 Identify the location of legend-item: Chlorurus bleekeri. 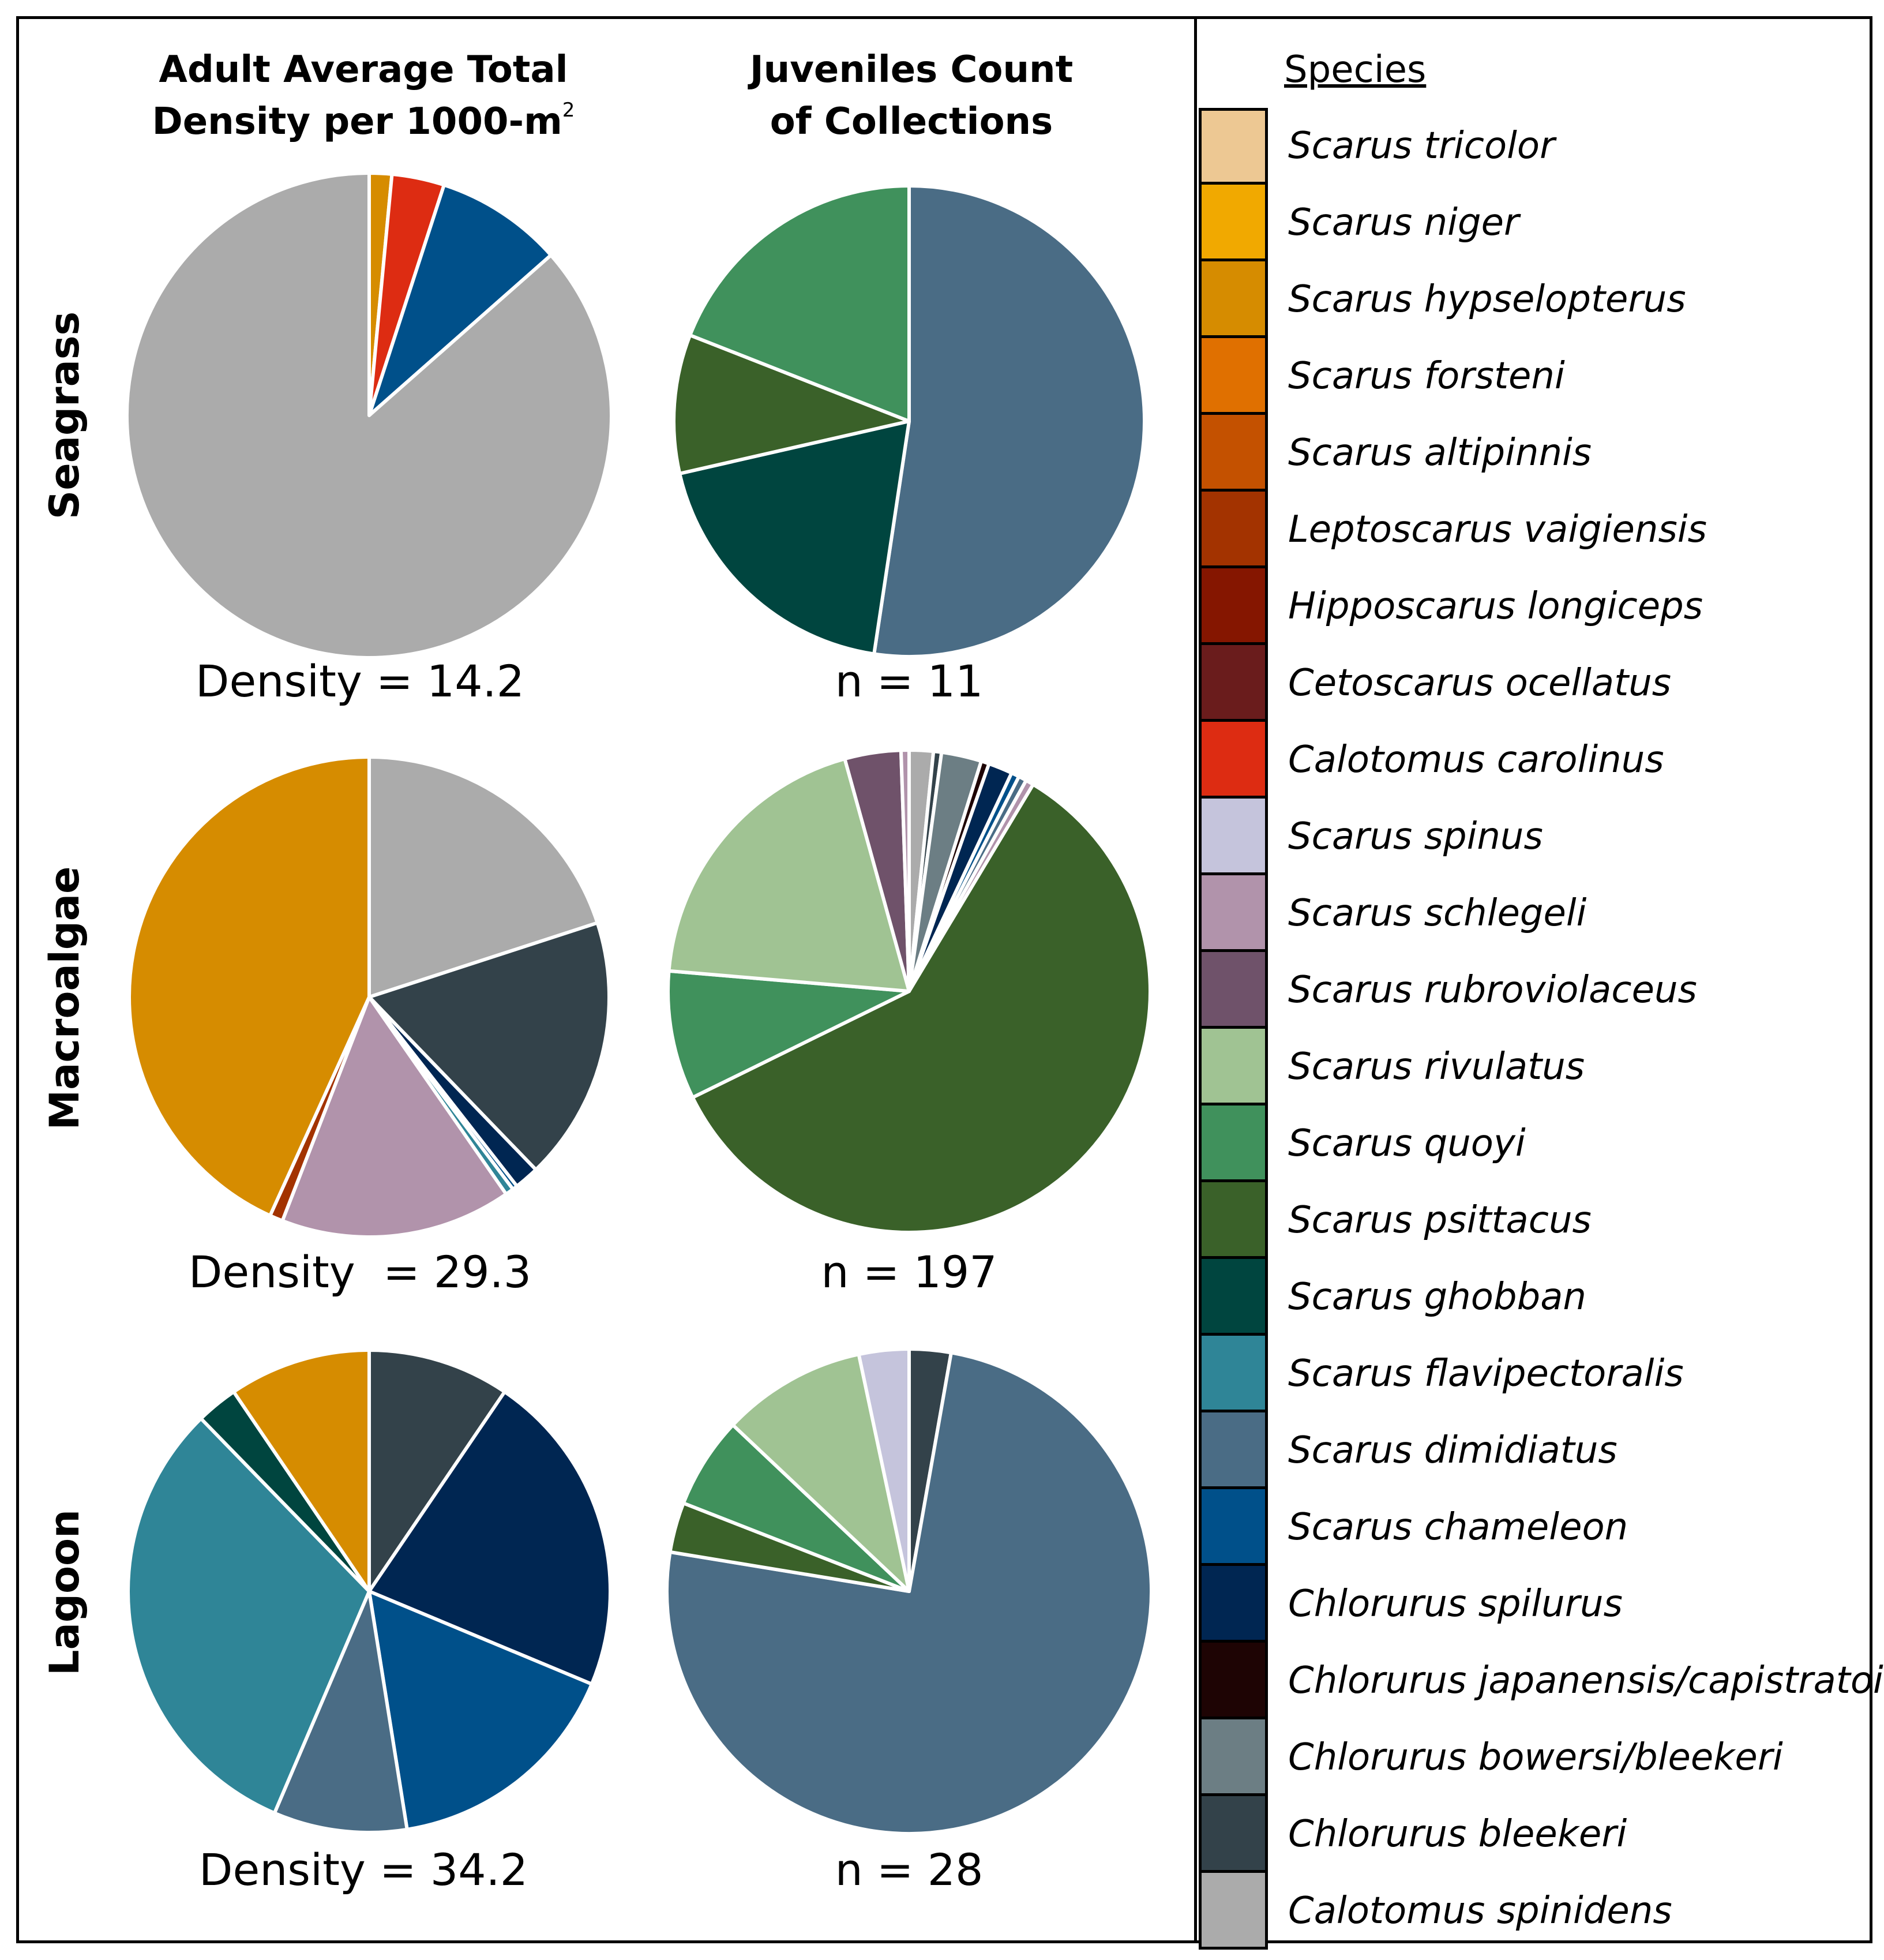
(1536, 1834).